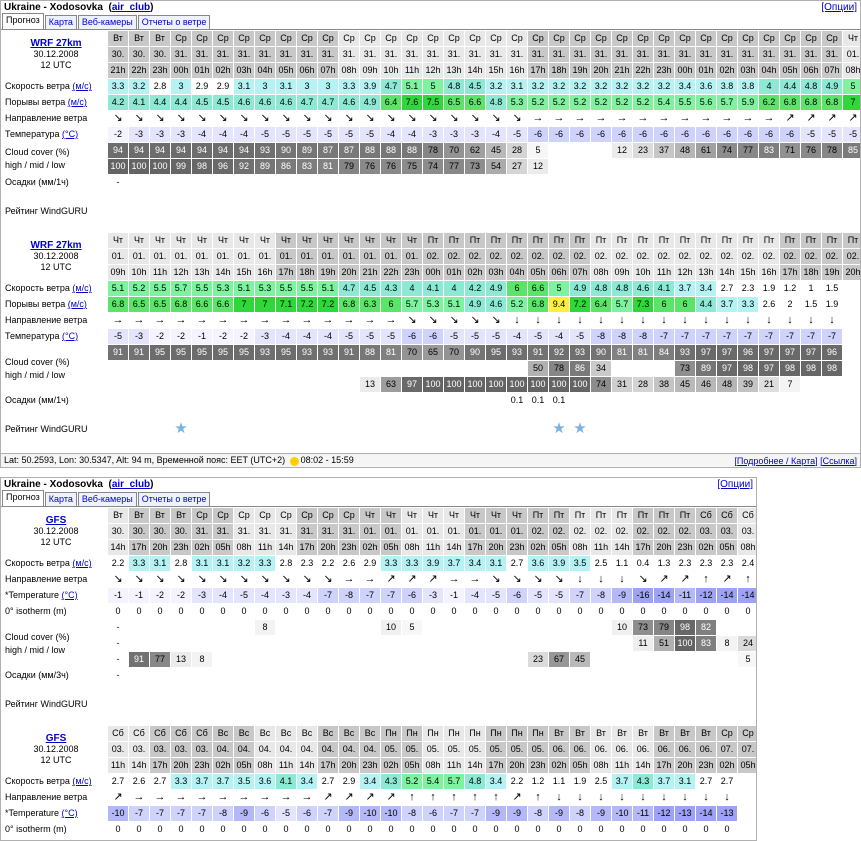 Image resolution: width=861 pixels, height=841 pixels. Describe the element at coordinates (378, 498) in the screenshot. I see `tab-bar: Прогноз Карта Веб-камеры Отчеты о ветре` at that location.